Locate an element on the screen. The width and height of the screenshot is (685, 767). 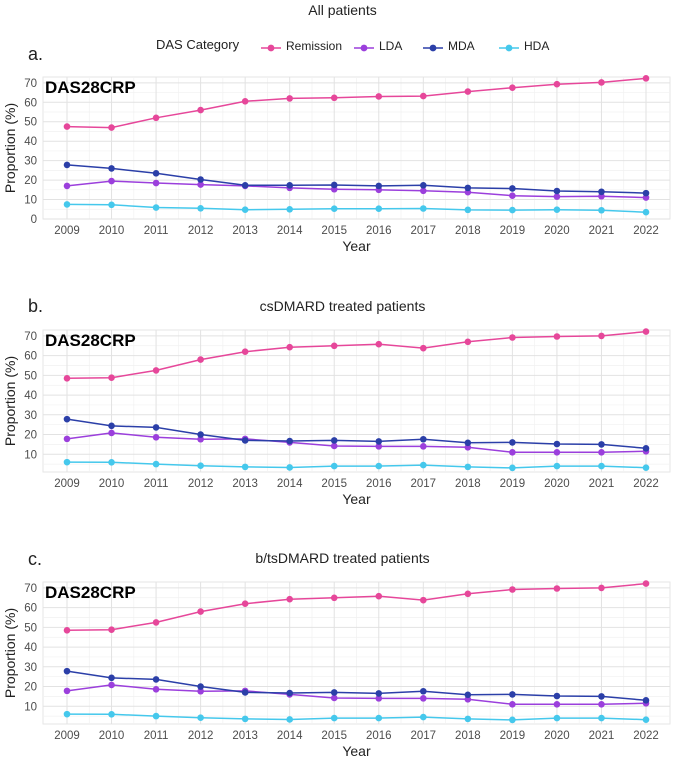
y-axis-title: Proportion (%) is located at coordinates (10, 148).